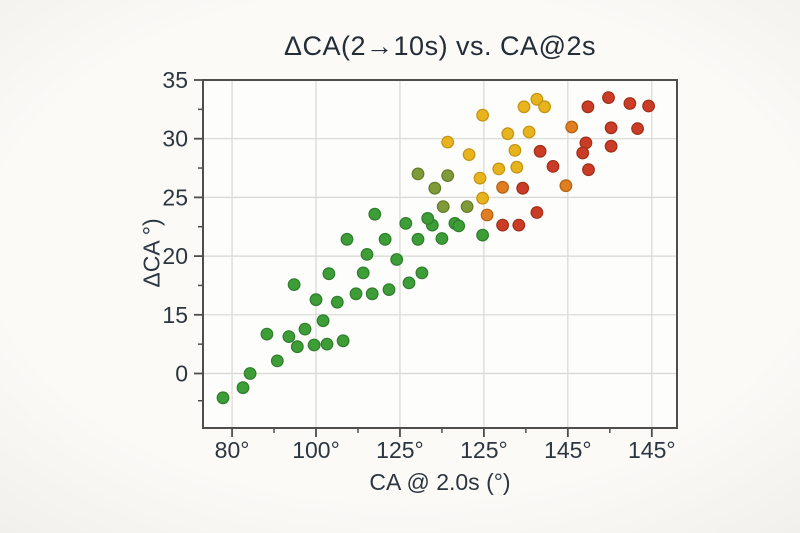  I want to click on x-tick-label: 100°, so click(316, 450).